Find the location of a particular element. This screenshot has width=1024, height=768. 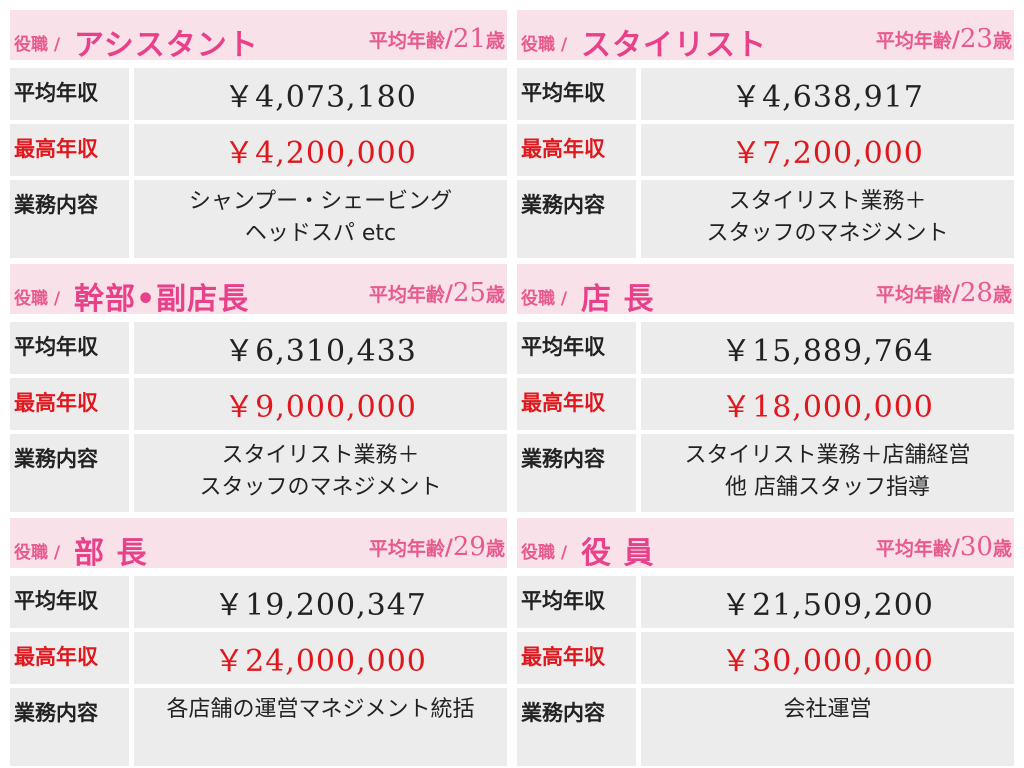

avg-income-cell: ￥4,638,917 is located at coordinates (827, 94).